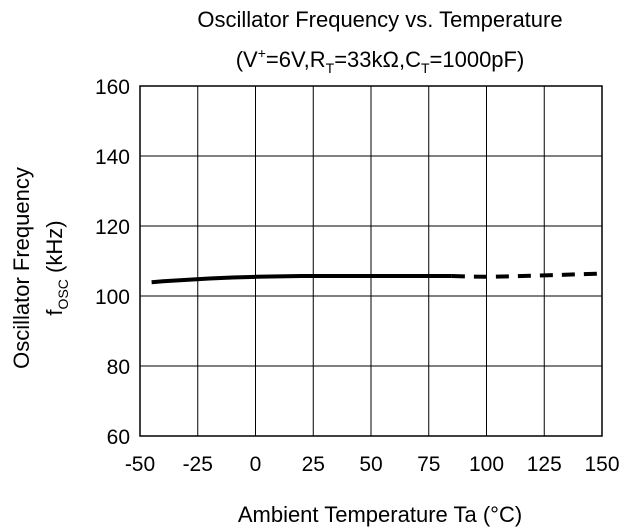 The image size is (624, 531). What do you see at coordinates (118, 367) in the screenshot?
I see `y-tick-label: 80` at bounding box center [118, 367].